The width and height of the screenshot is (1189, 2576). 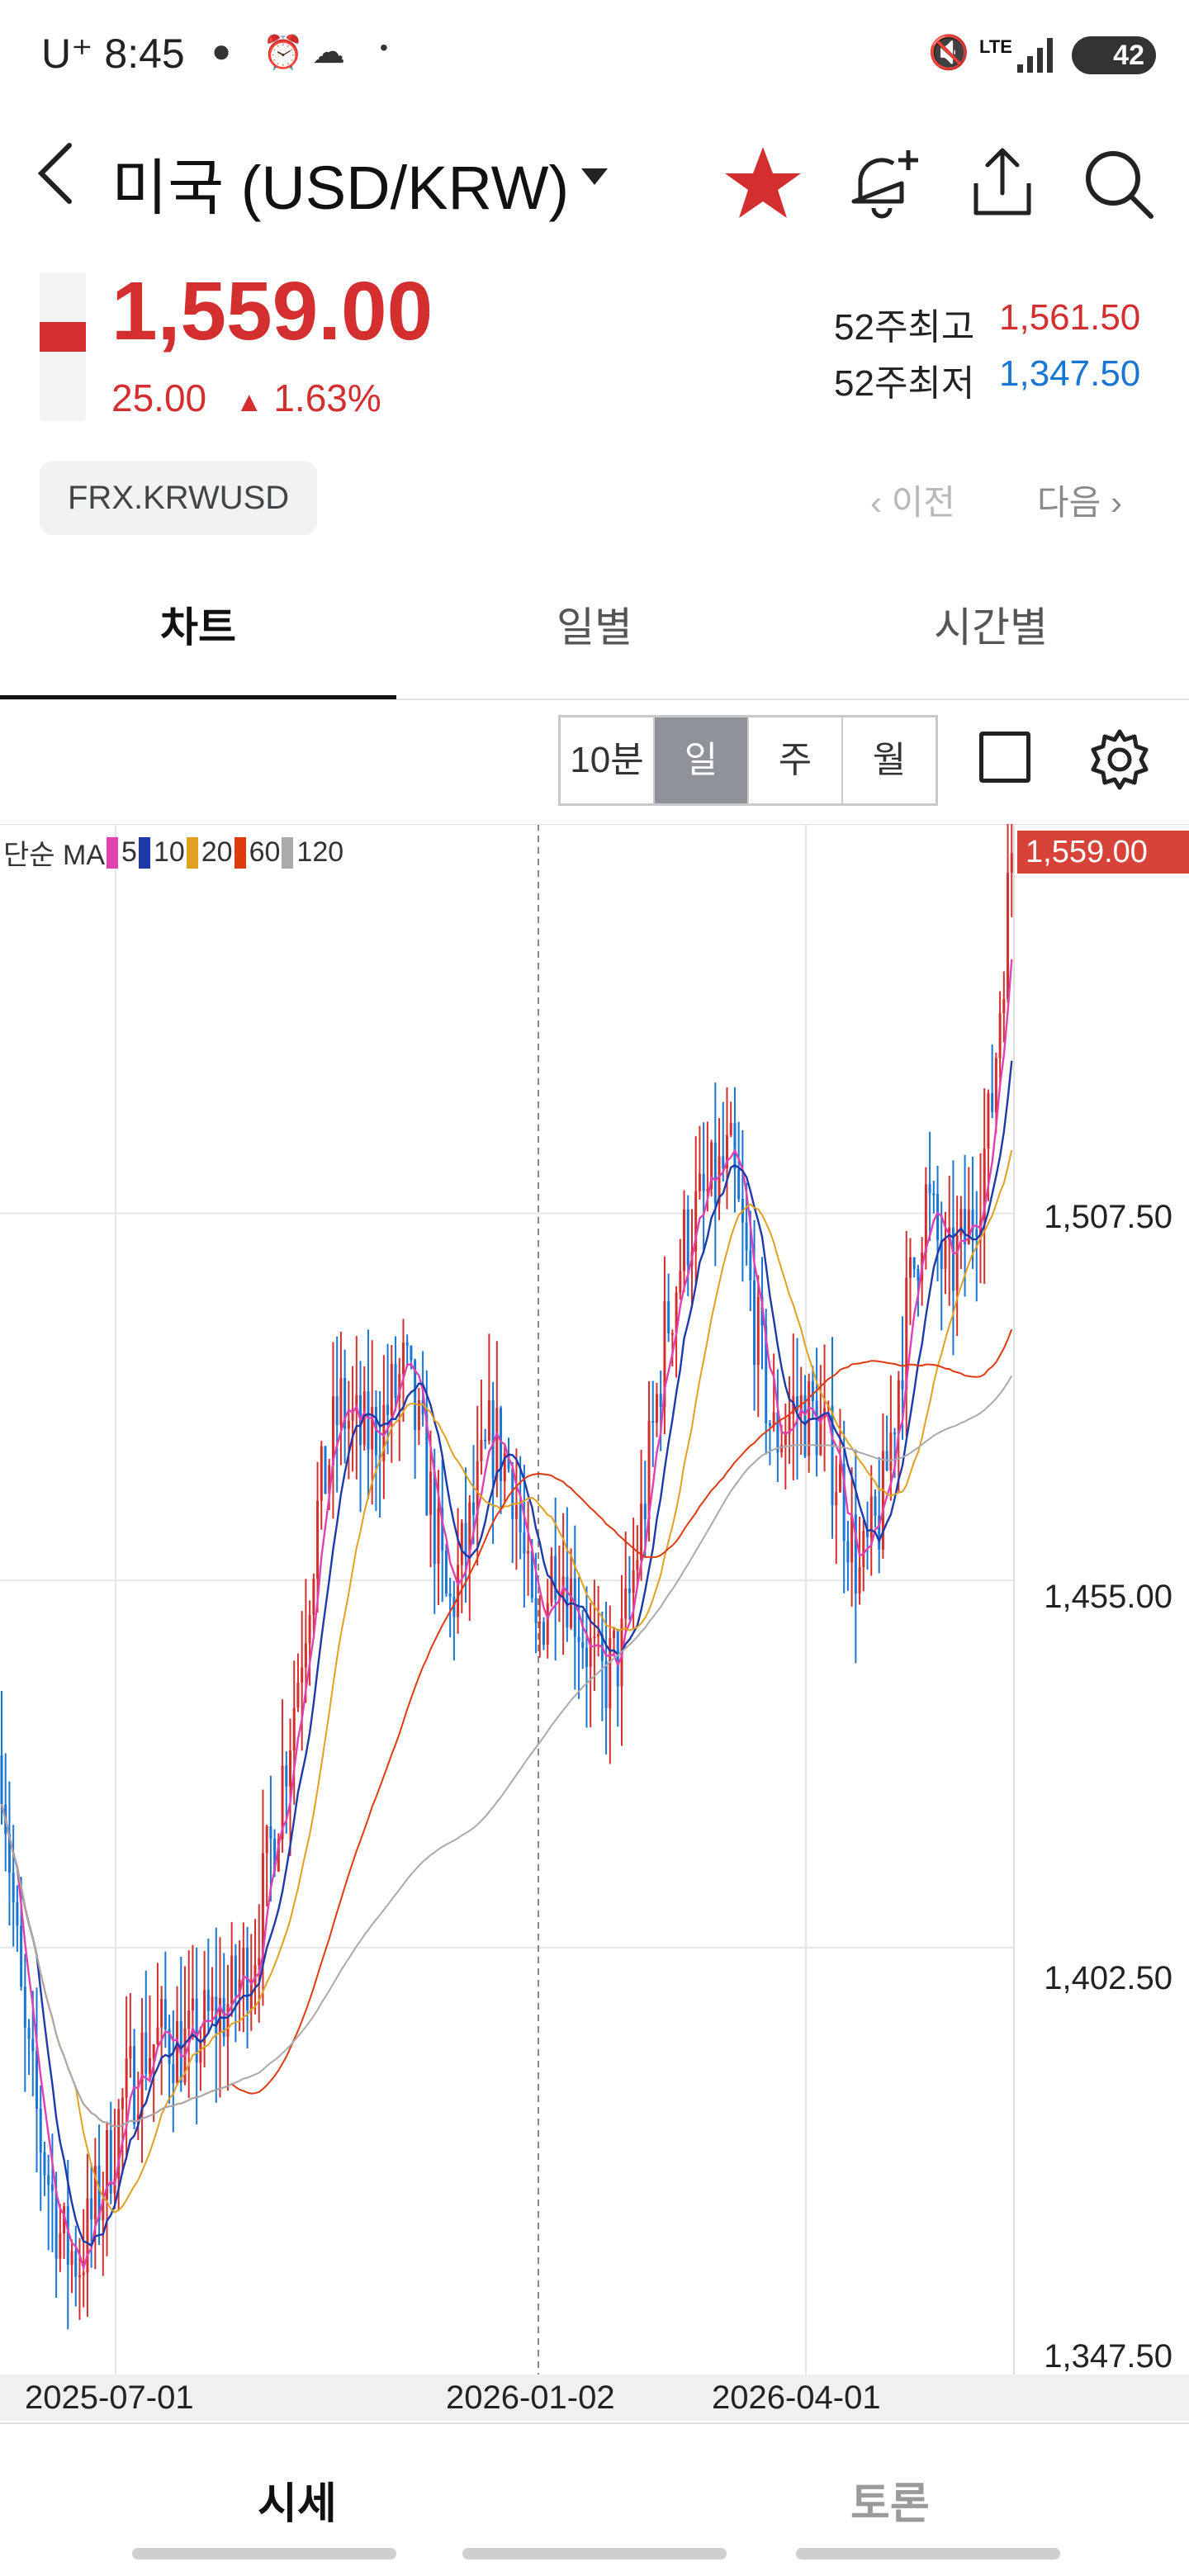 What do you see at coordinates (700, 760) in the screenshot?
I see `period-day: 일` at bounding box center [700, 760].